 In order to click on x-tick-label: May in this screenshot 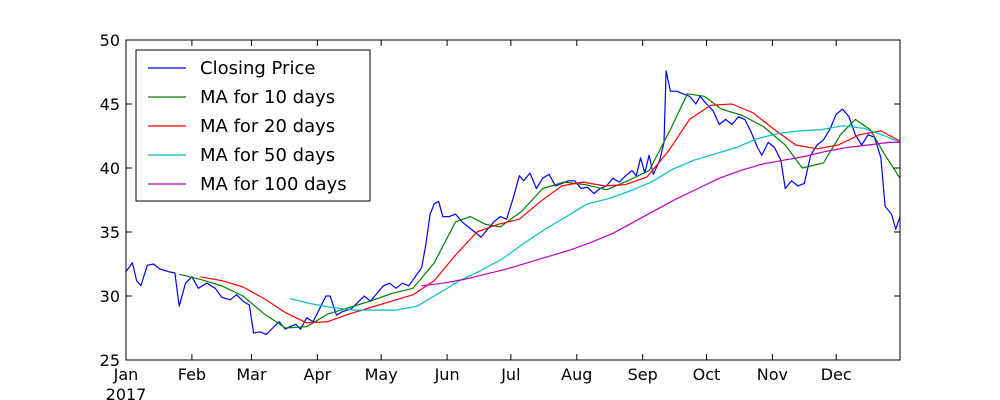, I will do `click(381, 374)`.